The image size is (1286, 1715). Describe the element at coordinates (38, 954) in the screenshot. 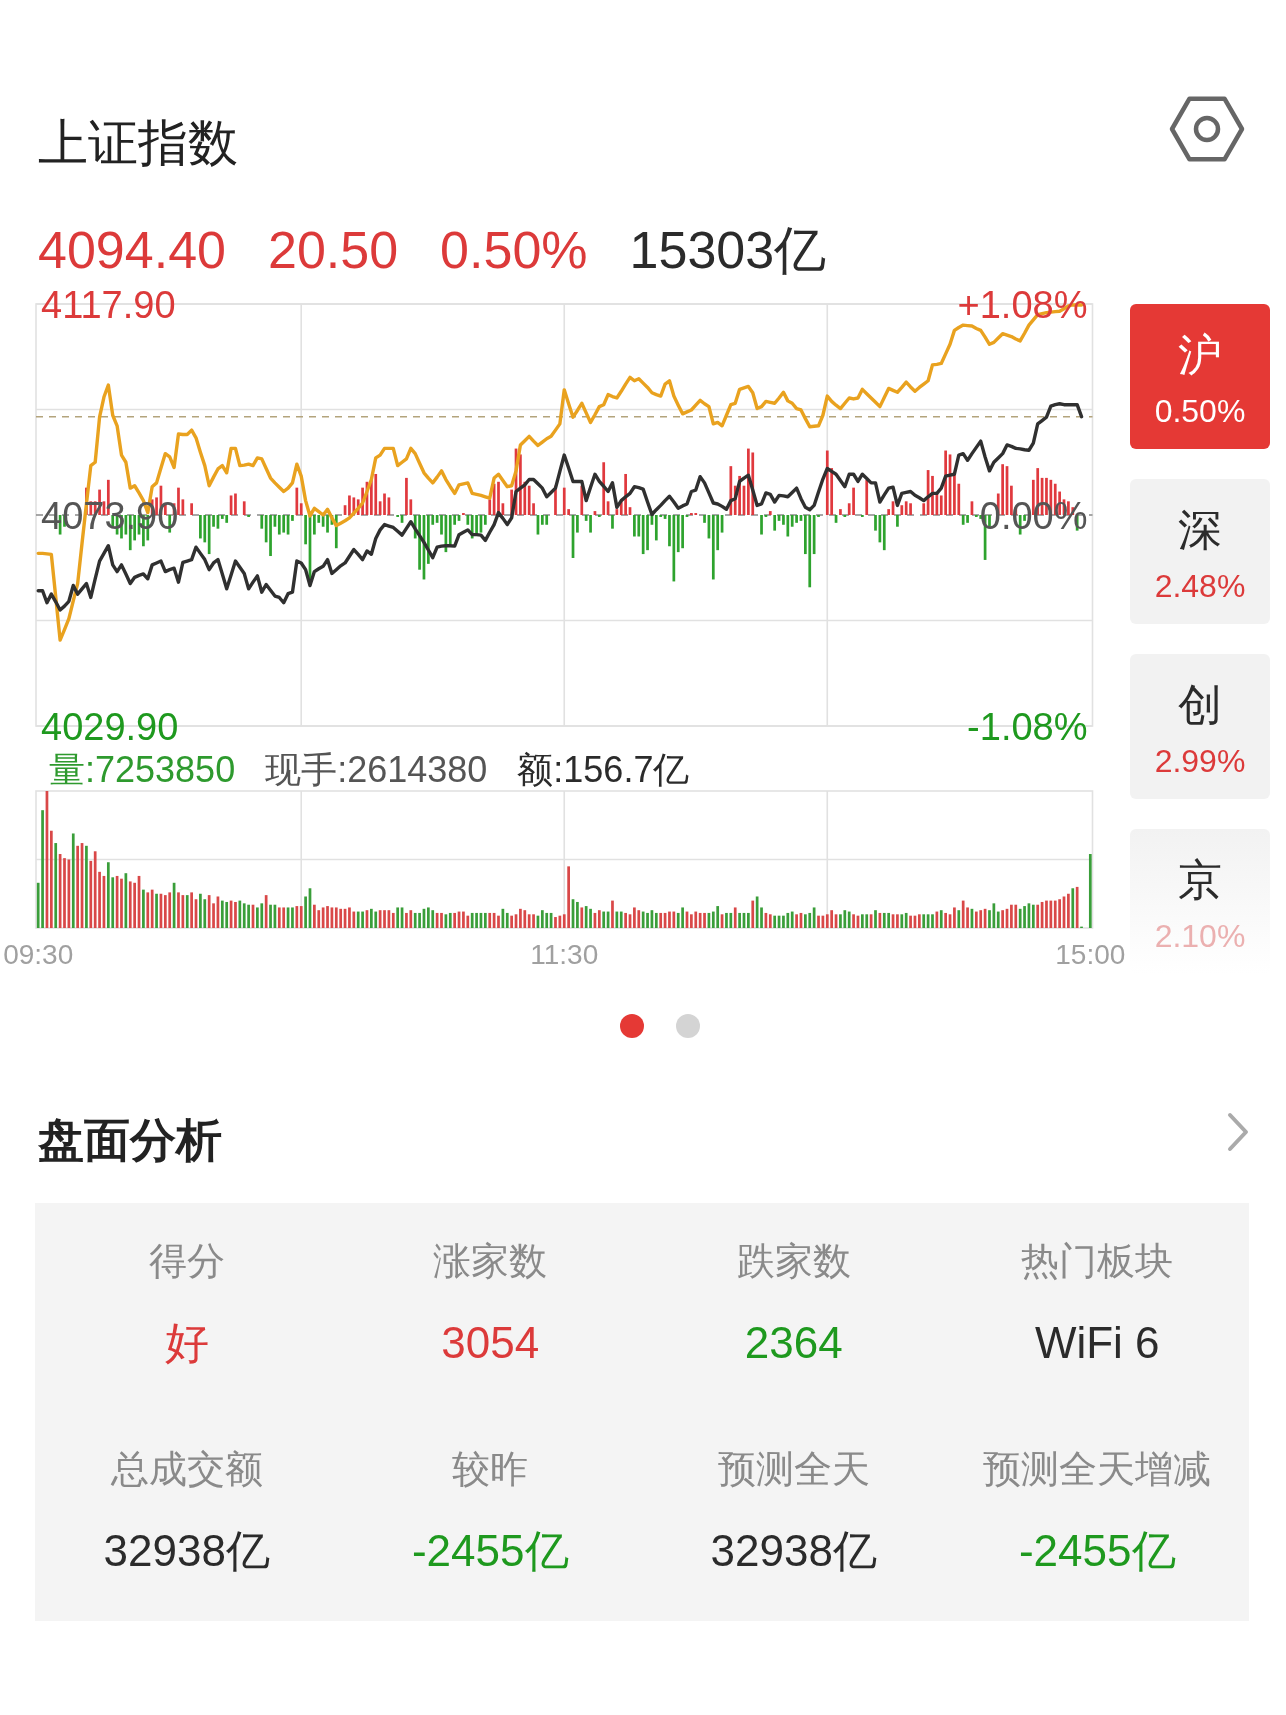

I see `x-tick-label: 09:30` at that location.